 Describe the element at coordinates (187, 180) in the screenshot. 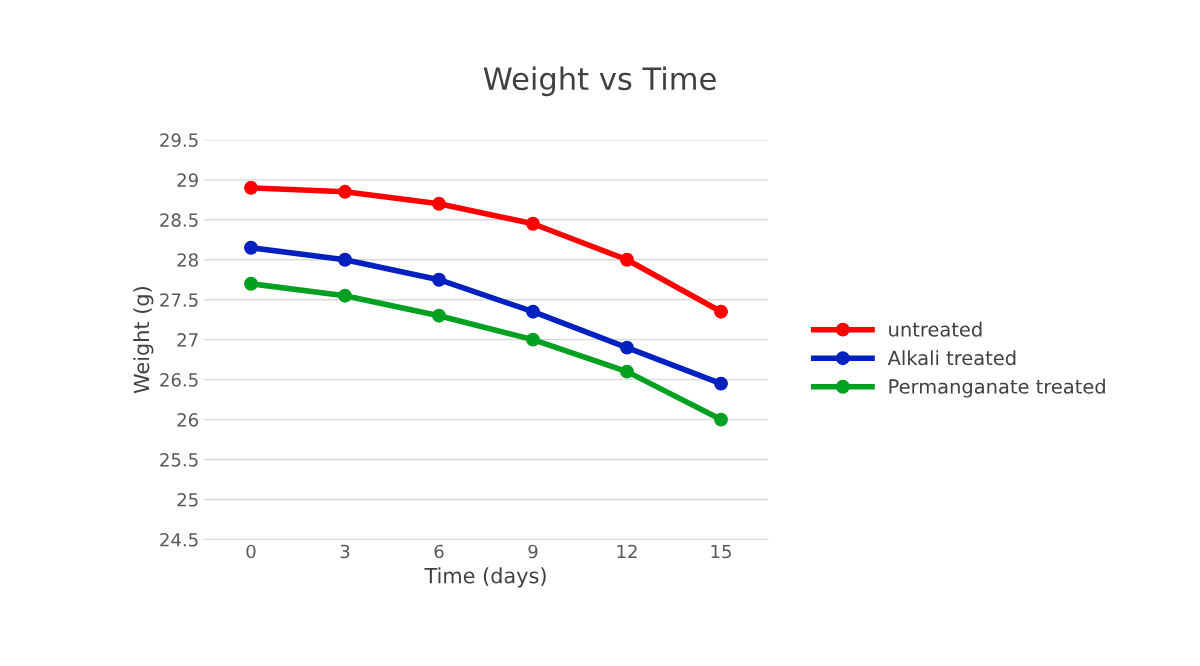

I see `y-tick-label: 29` at that location.